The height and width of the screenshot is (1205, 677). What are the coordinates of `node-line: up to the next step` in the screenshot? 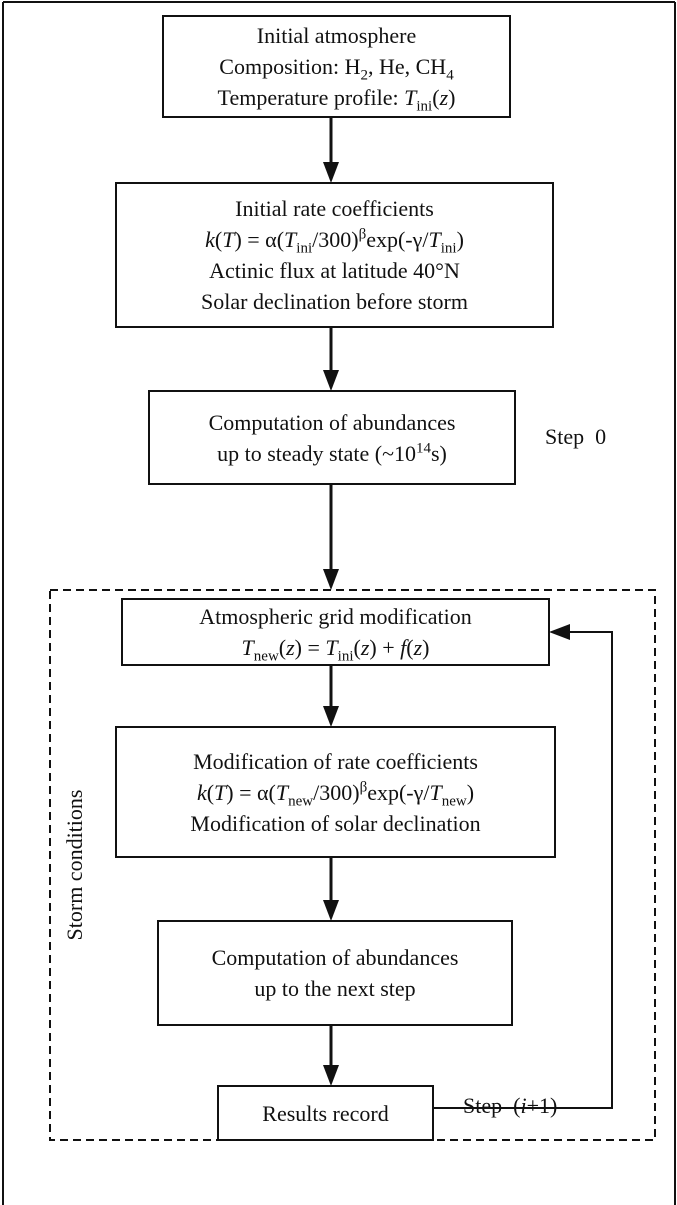 It's located at (334, 988).